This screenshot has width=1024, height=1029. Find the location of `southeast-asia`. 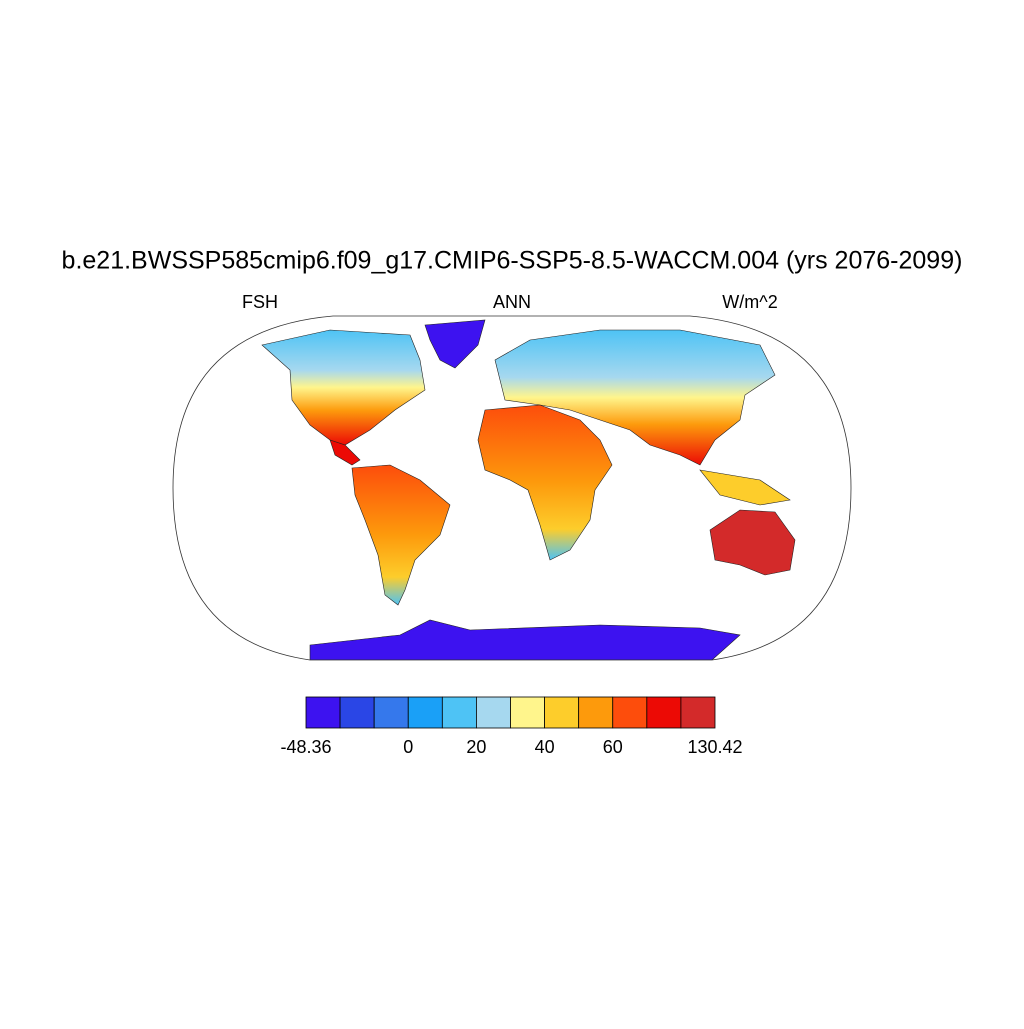

southeast-asia is located at coordinates (745, 487).